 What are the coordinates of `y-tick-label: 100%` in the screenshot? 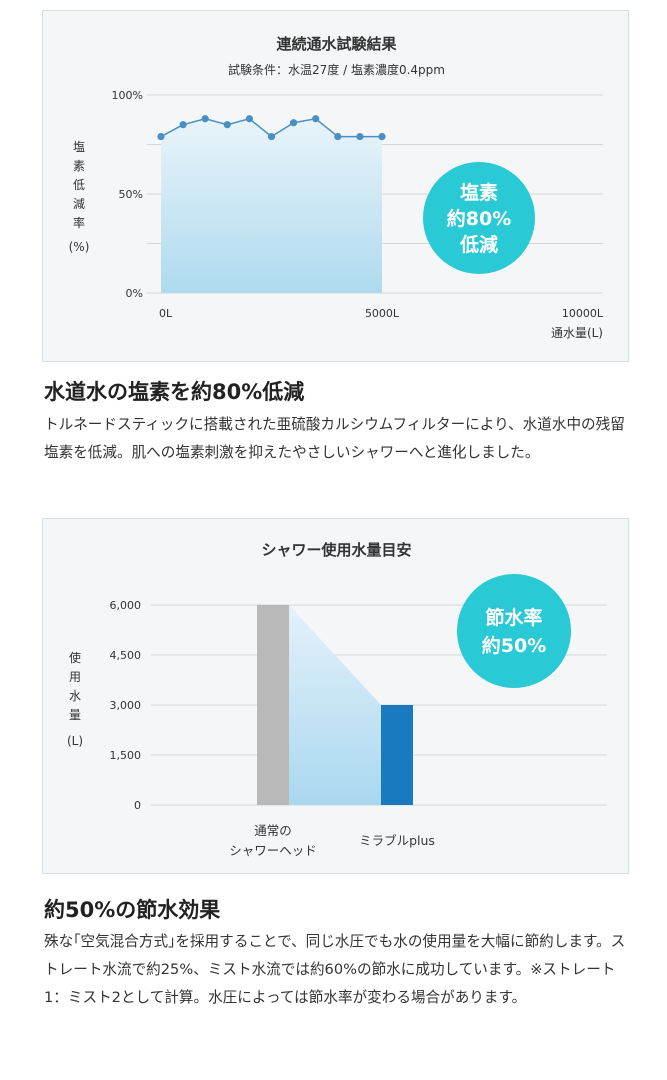 It's located at (127, 95).